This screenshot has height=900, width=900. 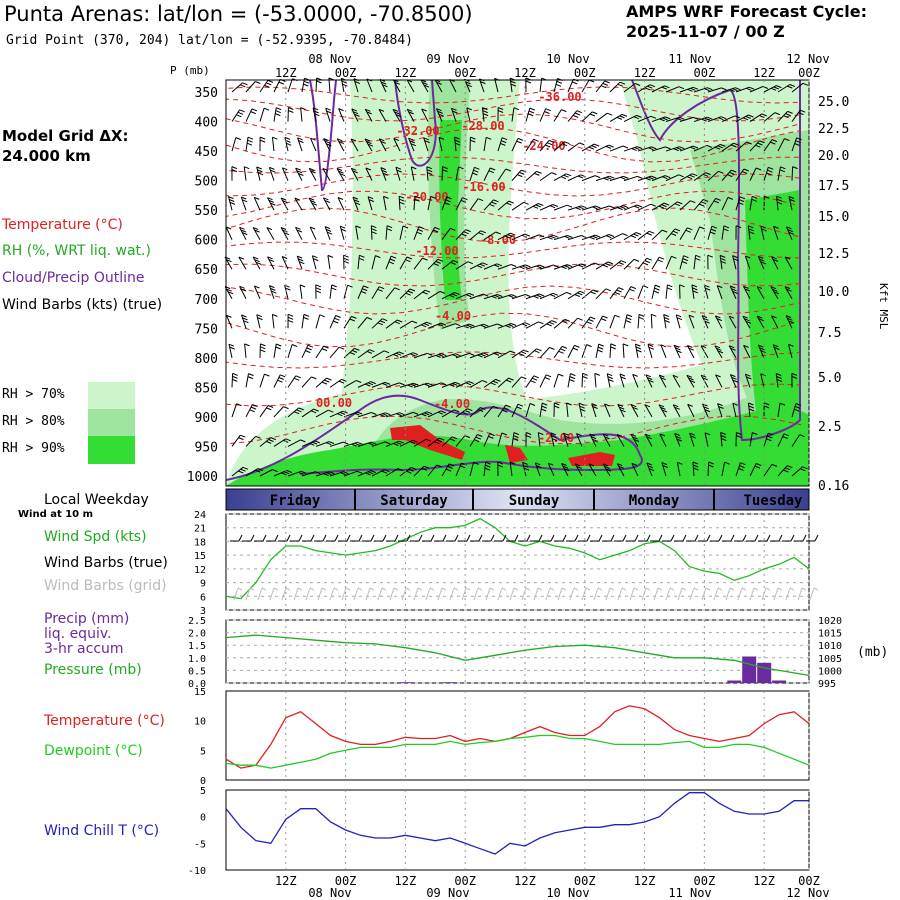 I want to click on bottom-time-tick: 12Z, so click(x=525, y=881).